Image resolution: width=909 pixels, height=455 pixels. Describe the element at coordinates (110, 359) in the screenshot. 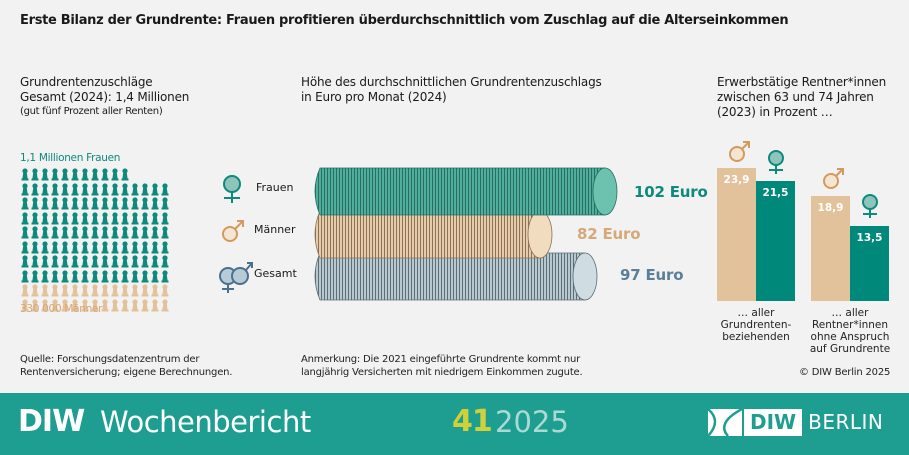

I see `source-line: Quelle: Forschungsdatenzentrum der` at that location.